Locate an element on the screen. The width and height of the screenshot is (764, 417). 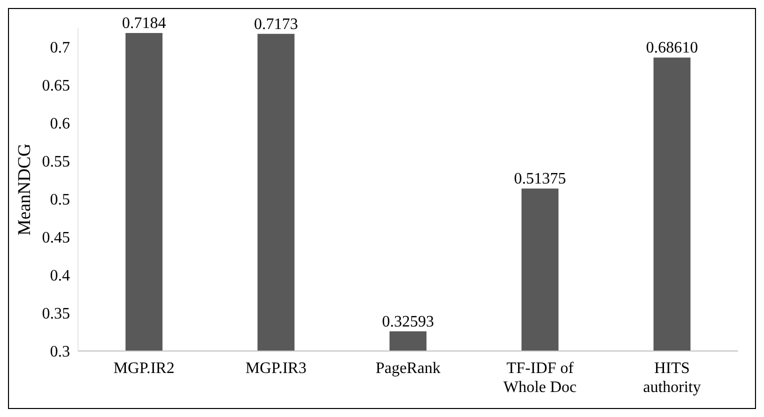
data-label: 0.51375 is located at coordinates (540, 179).